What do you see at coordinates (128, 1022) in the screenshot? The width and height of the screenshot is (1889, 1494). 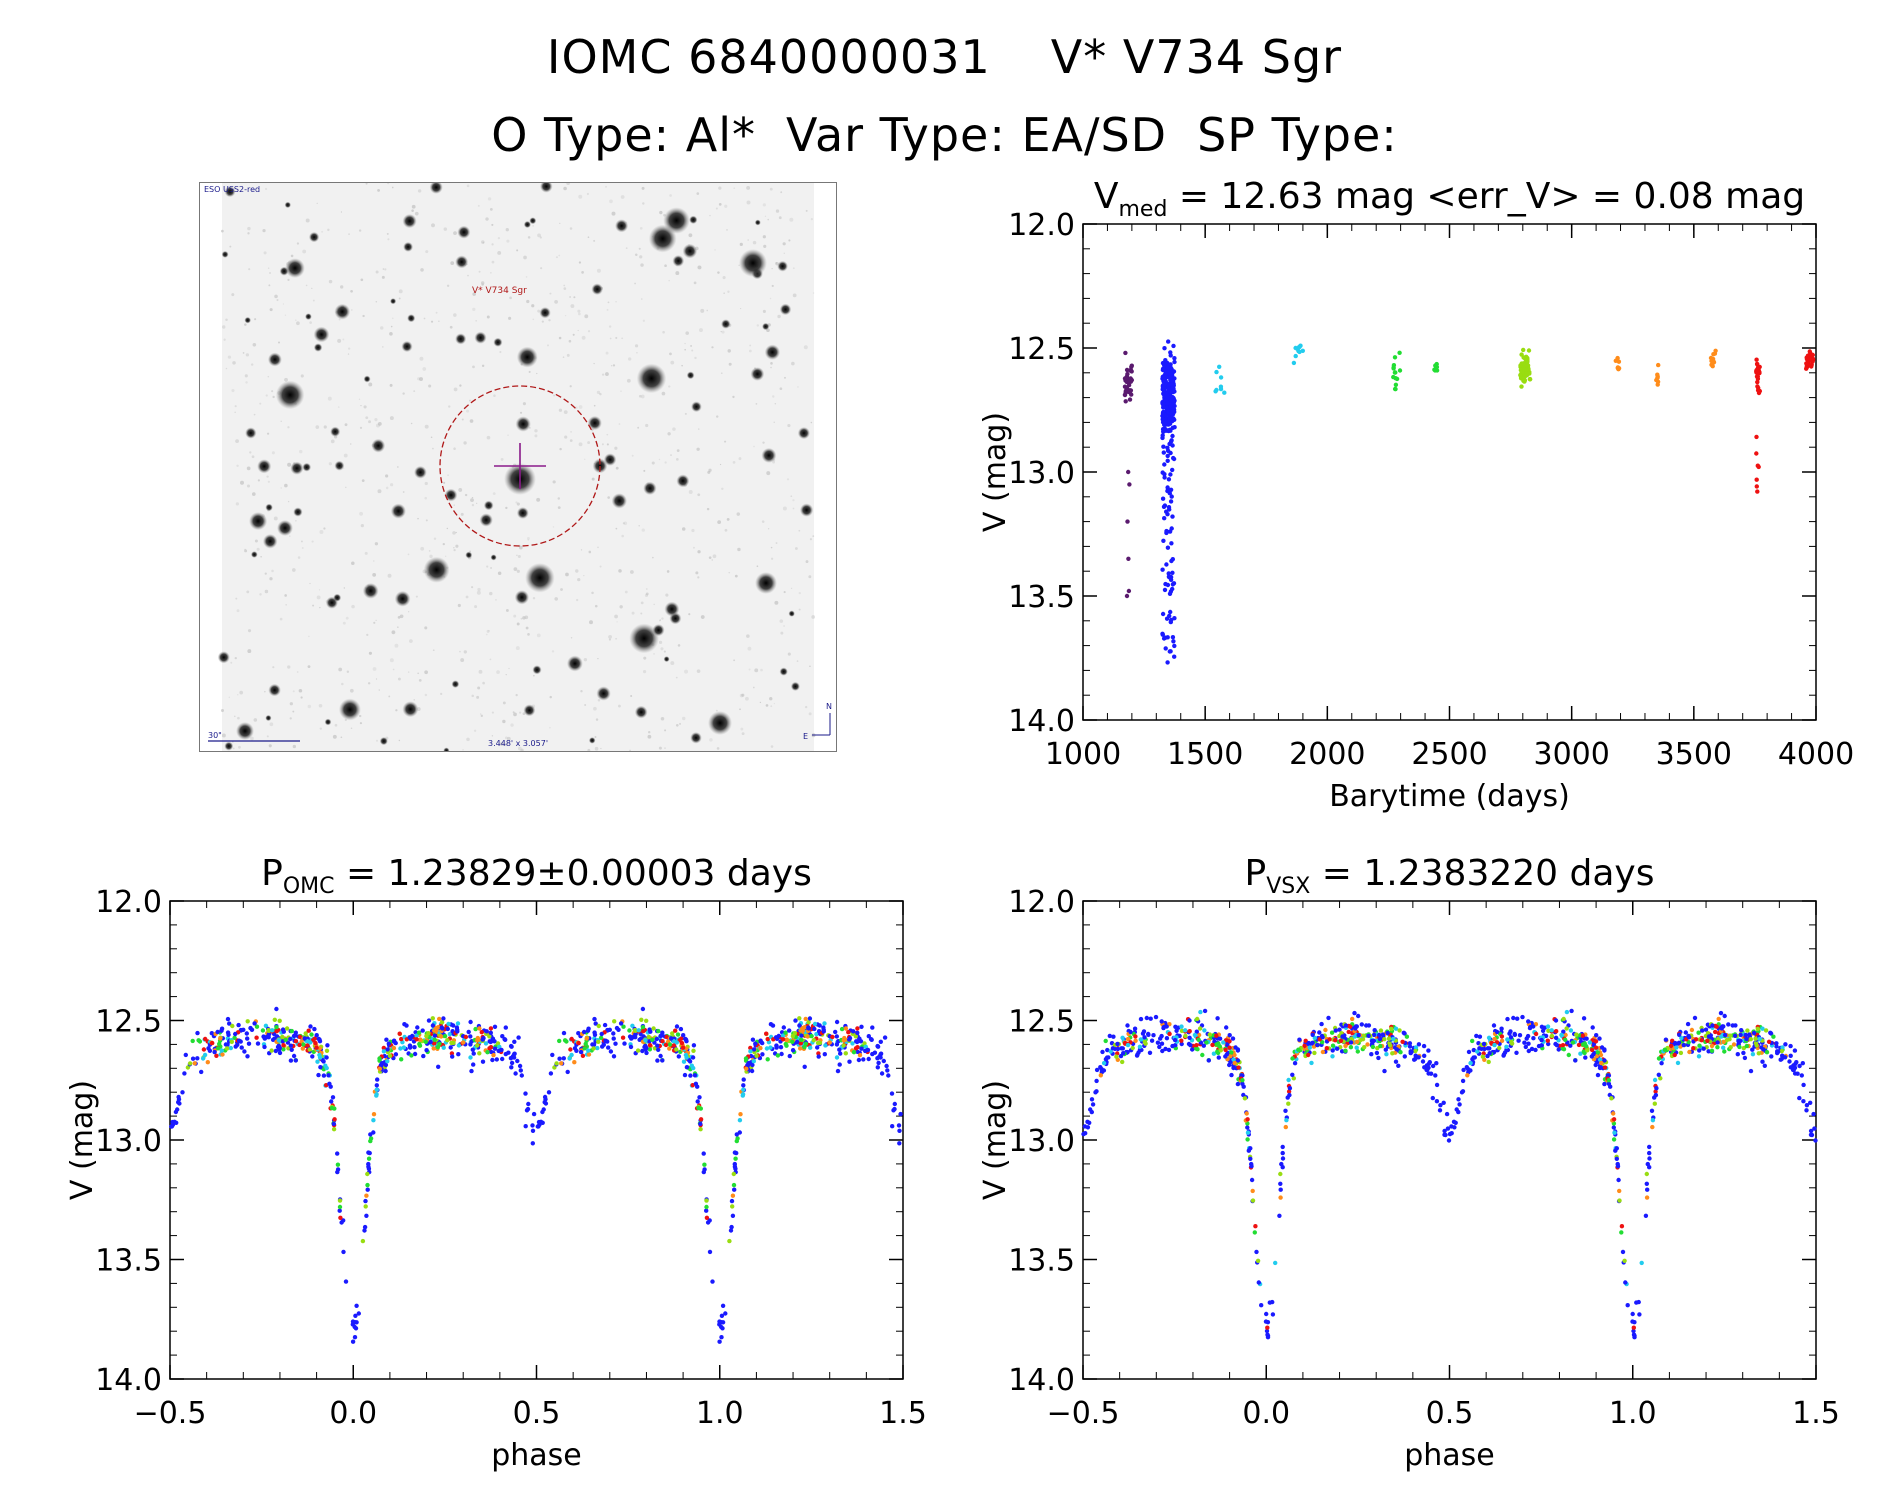 I see `phase-omc-ytick-label: 12.5` at bounding box center [128, 1022].